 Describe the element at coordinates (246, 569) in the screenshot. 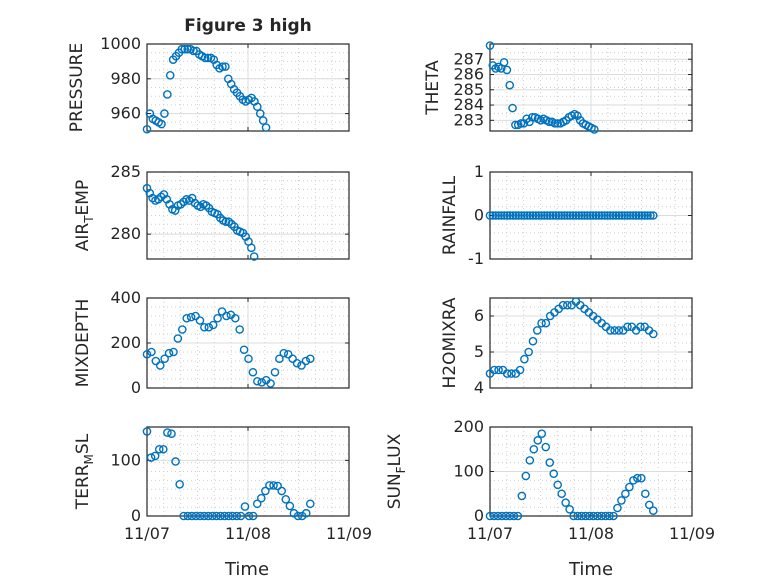

I see `x-axis-label-left: Time` at that location.